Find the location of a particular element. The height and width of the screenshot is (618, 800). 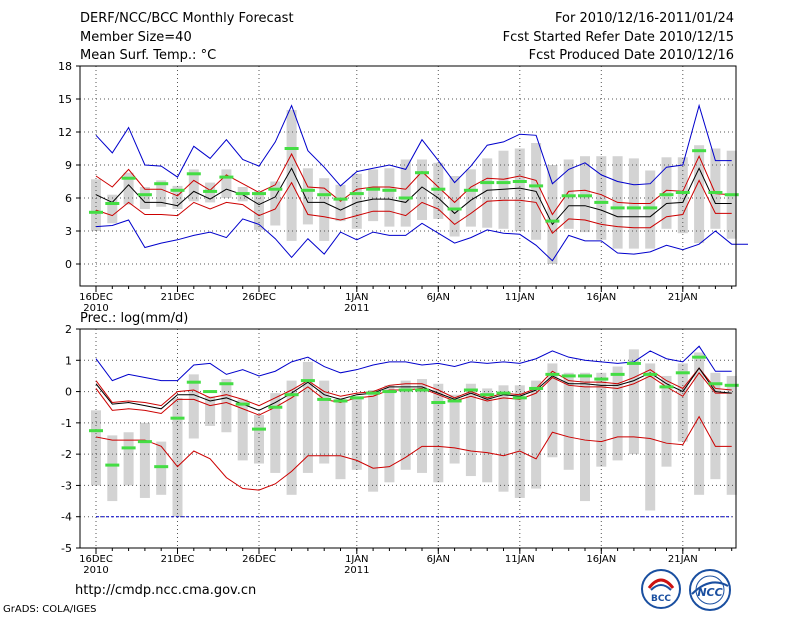

y-tick-label: -1 is located at coordinates (66, 423).